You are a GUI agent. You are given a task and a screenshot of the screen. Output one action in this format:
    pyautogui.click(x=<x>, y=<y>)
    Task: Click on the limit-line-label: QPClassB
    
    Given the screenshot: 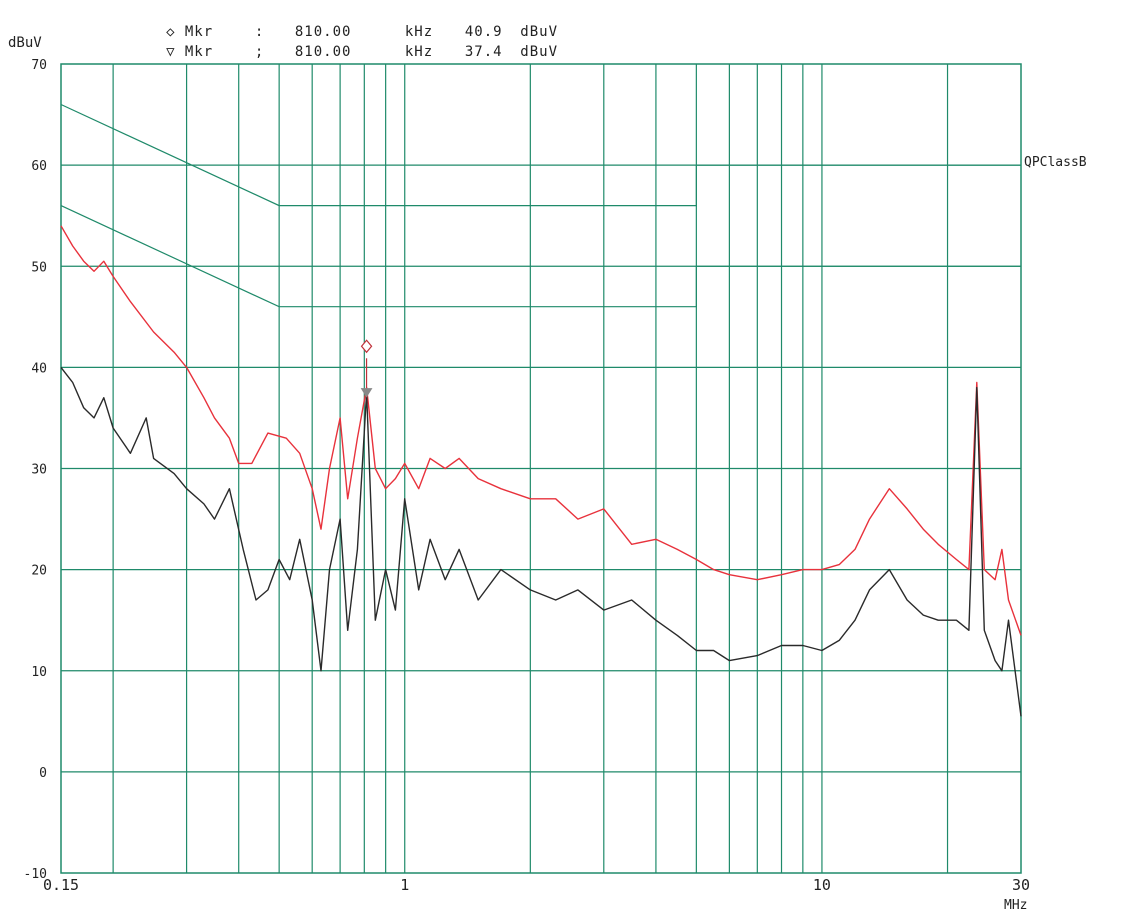 What is the action you would take?
    pyautogui.click(x=1055, y=162)
    